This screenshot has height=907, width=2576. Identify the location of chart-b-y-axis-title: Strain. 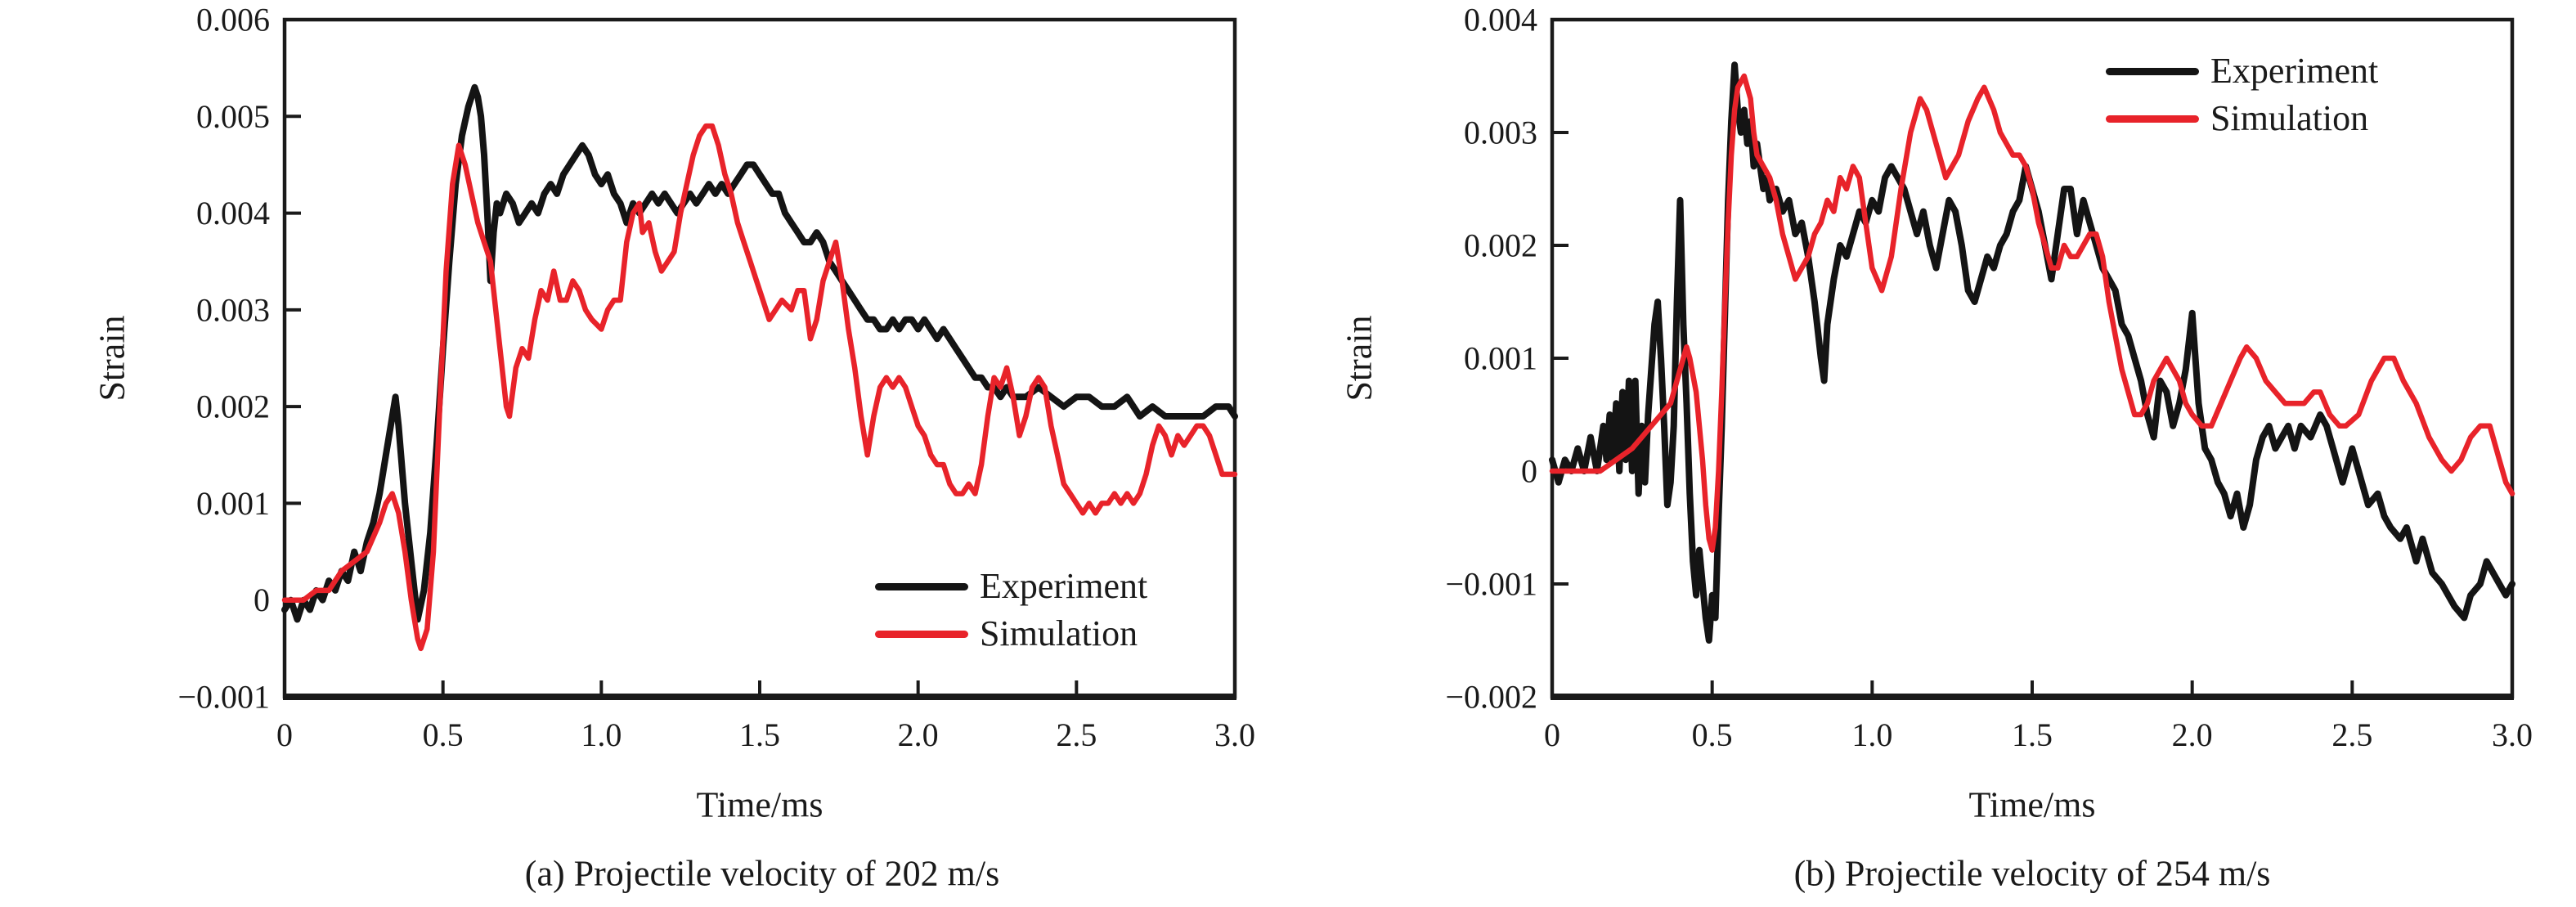
(1359, 358).